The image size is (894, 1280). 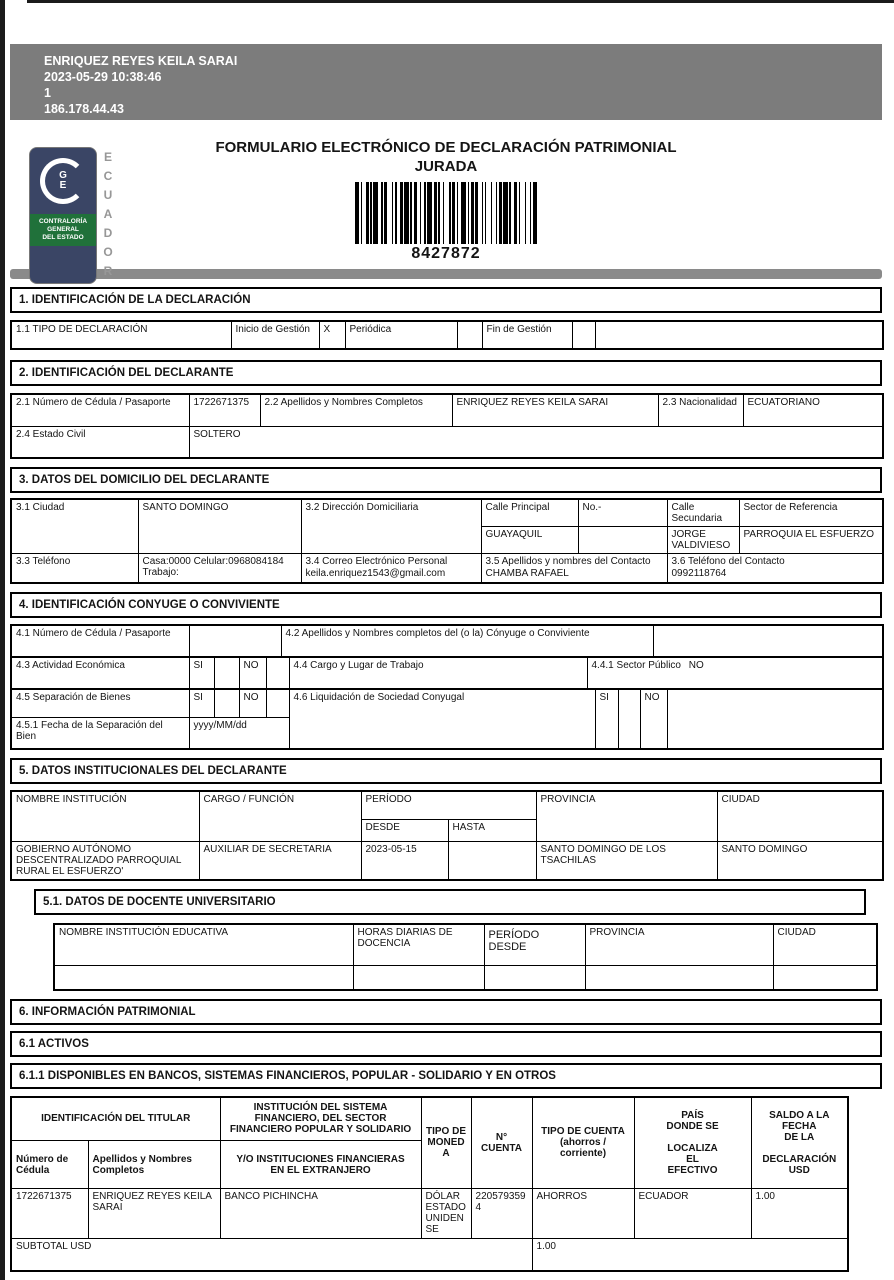 What do you see at coordinates (446, 1043) in the screenshot?
I see `section61-header: 6.1 ACTIVOS` at bounding box center [446, 1043].